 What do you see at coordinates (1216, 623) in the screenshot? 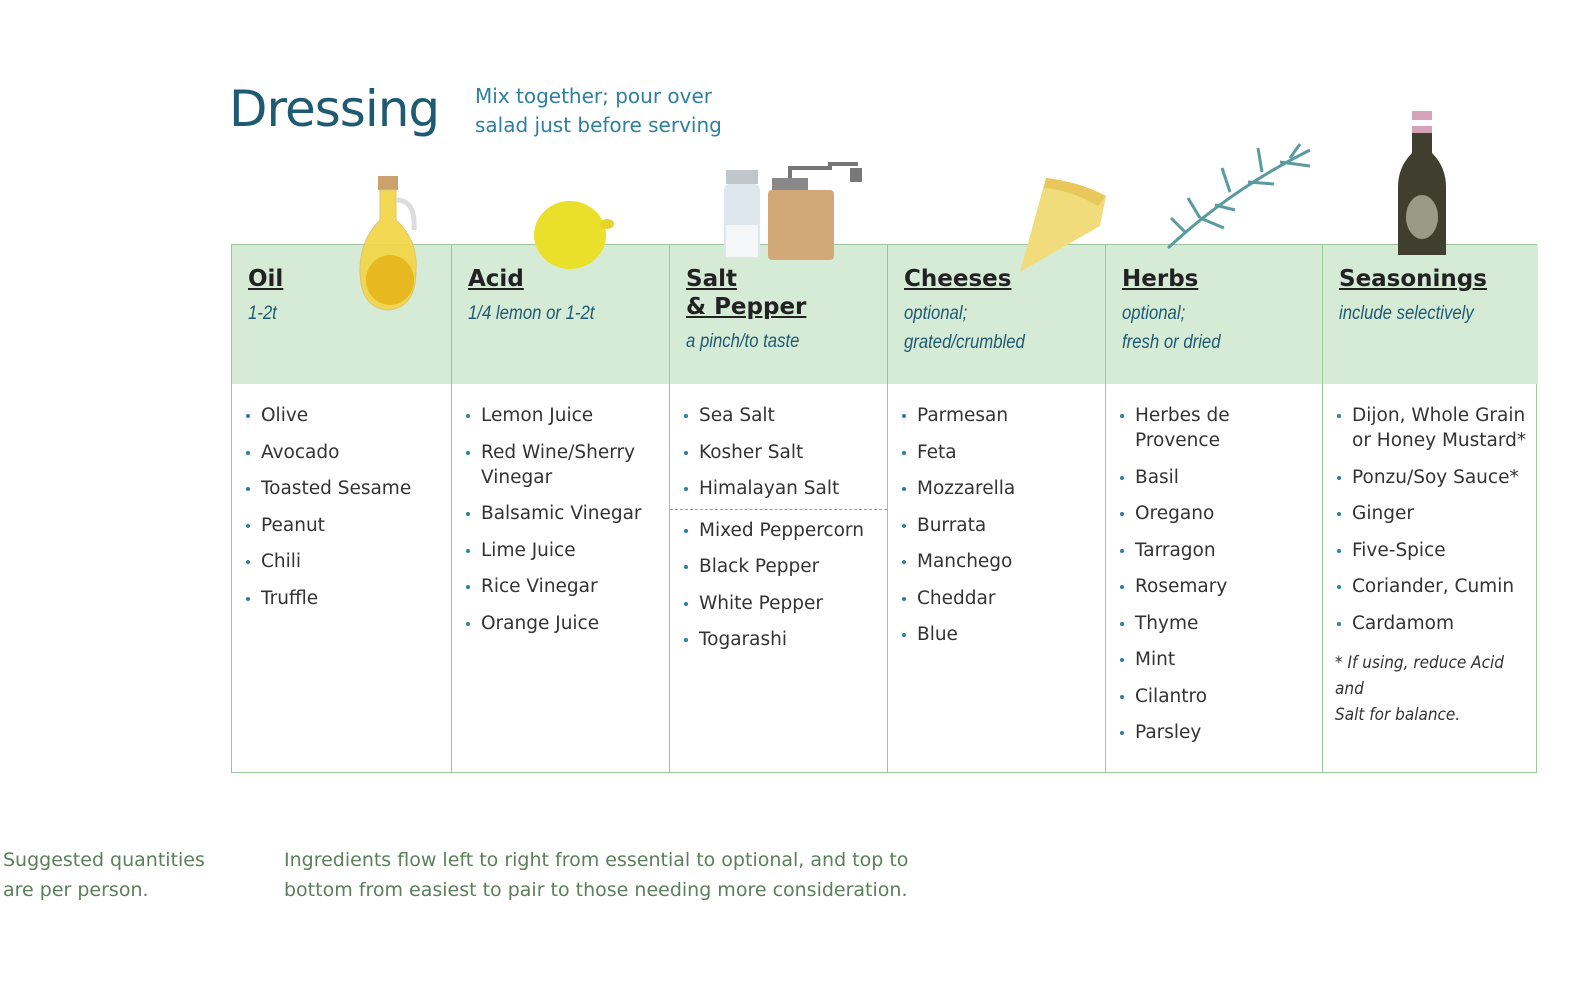
I see `ingredient: Thyme` at bounding box center [1216, 623].